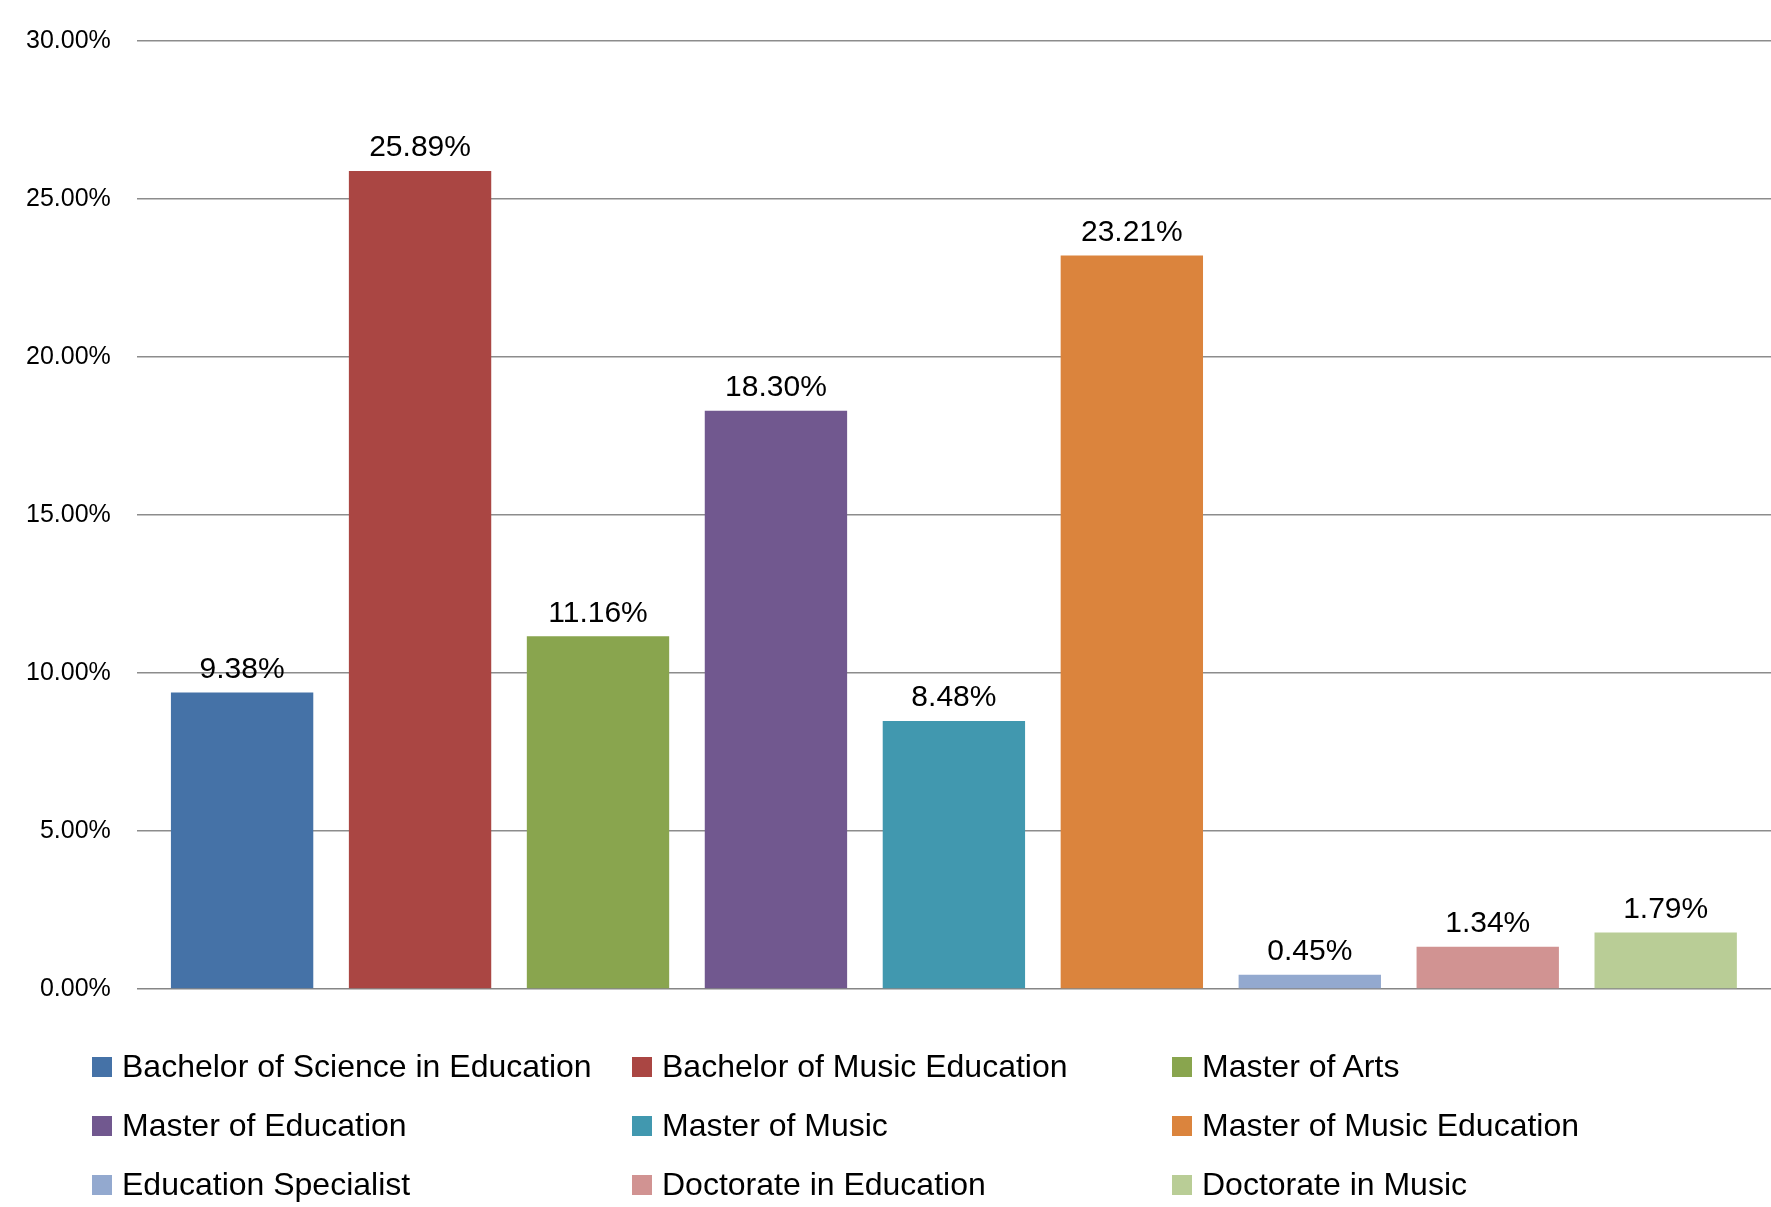 Image resolution: width=1771 pixels, height=1207 pixels. I want to click on legend-label: Doctorate in Education, so click(824, 1184).